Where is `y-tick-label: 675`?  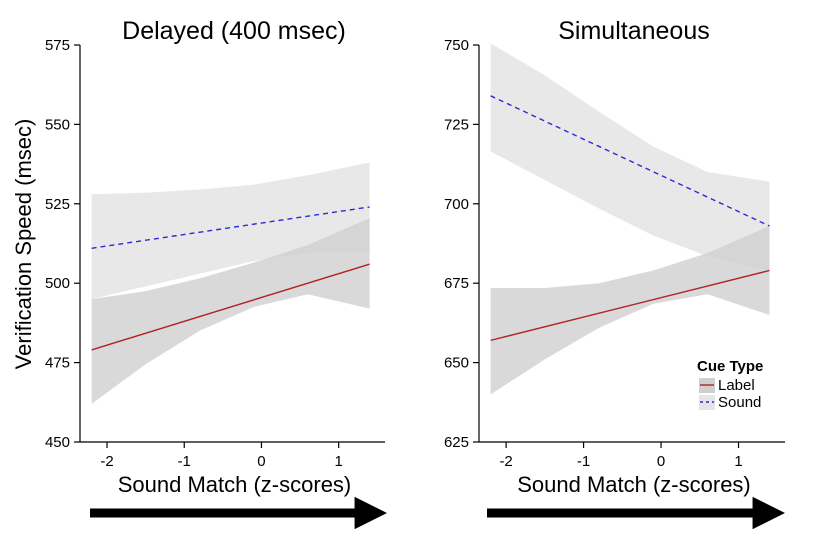 y-tick-label: 675 is located at coordinates (456, 283).